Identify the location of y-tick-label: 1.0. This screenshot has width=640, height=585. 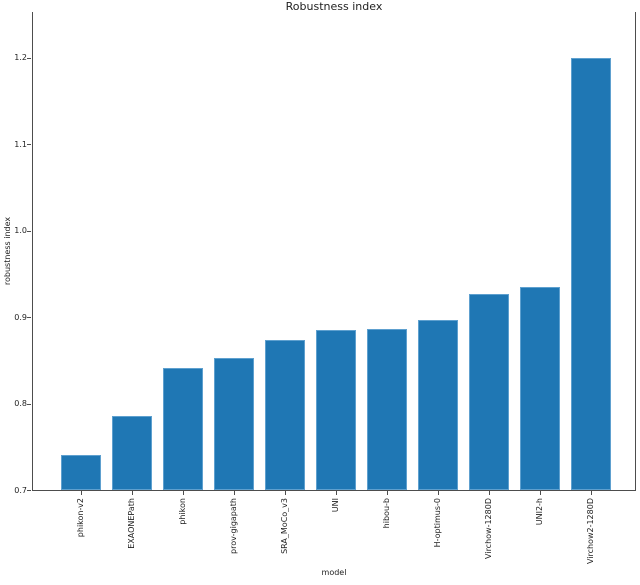
(20, 231).